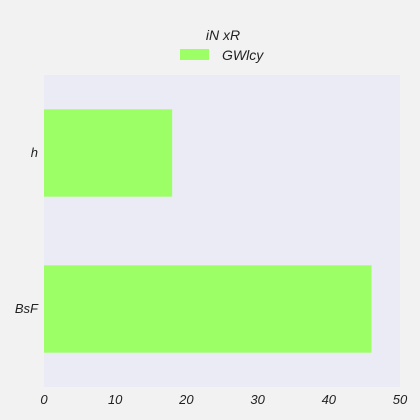  Describe the element at coordinates (27, 230) in the screenshot. I see `y-axis-labels: BsF h` at that location.